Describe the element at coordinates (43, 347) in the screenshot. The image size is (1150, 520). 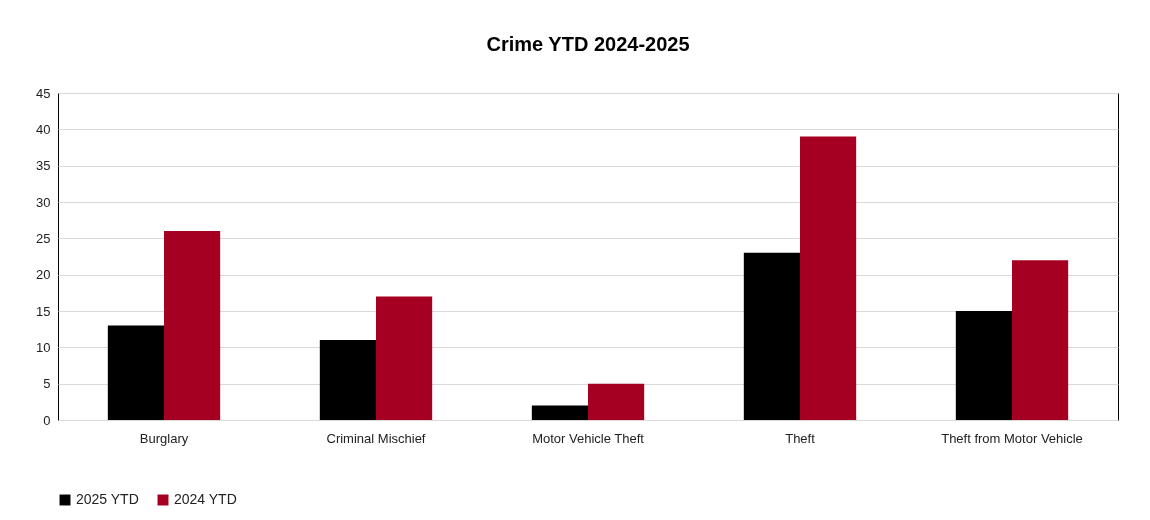
I see `y-tick-label: 10` at that location.